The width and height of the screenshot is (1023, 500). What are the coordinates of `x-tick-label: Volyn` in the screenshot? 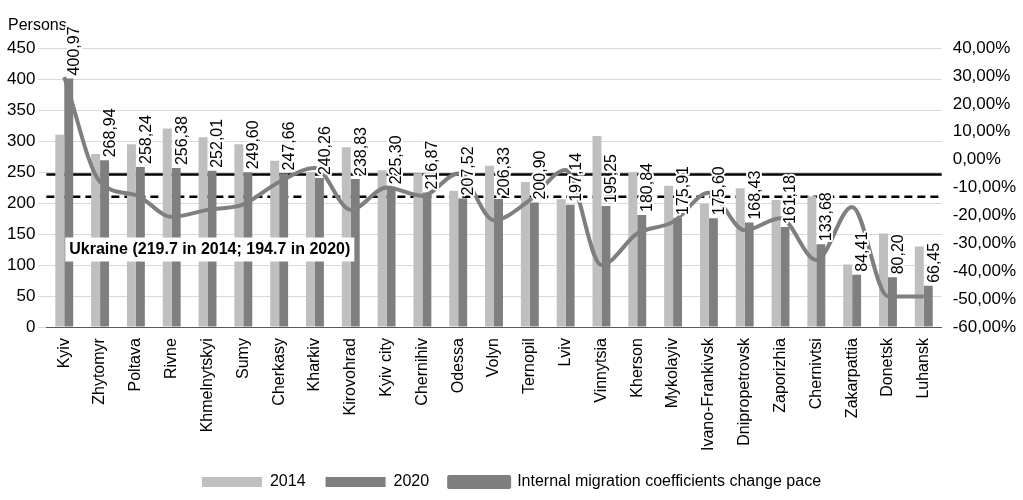 It's located at (493, 358).